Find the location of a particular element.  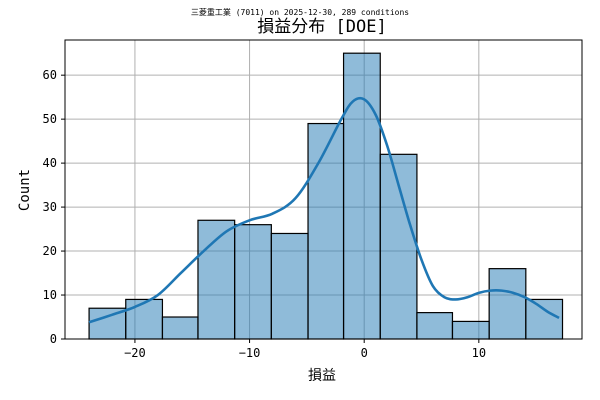

y-tick-label: 60 is located at coordinates (50, 75).